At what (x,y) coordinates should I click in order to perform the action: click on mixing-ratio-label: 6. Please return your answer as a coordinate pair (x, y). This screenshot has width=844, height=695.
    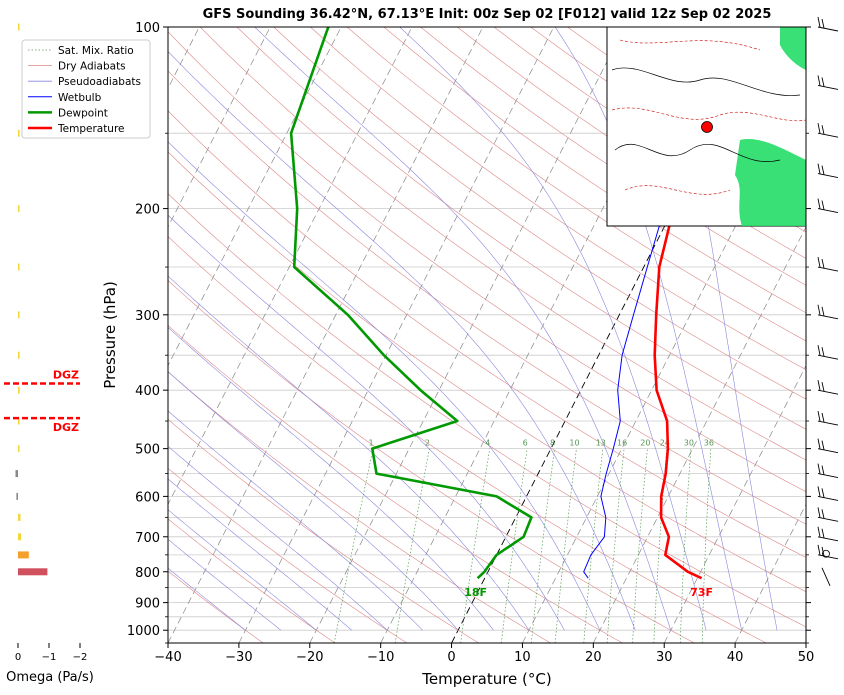
    Looking at the image, I should click on (525, 443).